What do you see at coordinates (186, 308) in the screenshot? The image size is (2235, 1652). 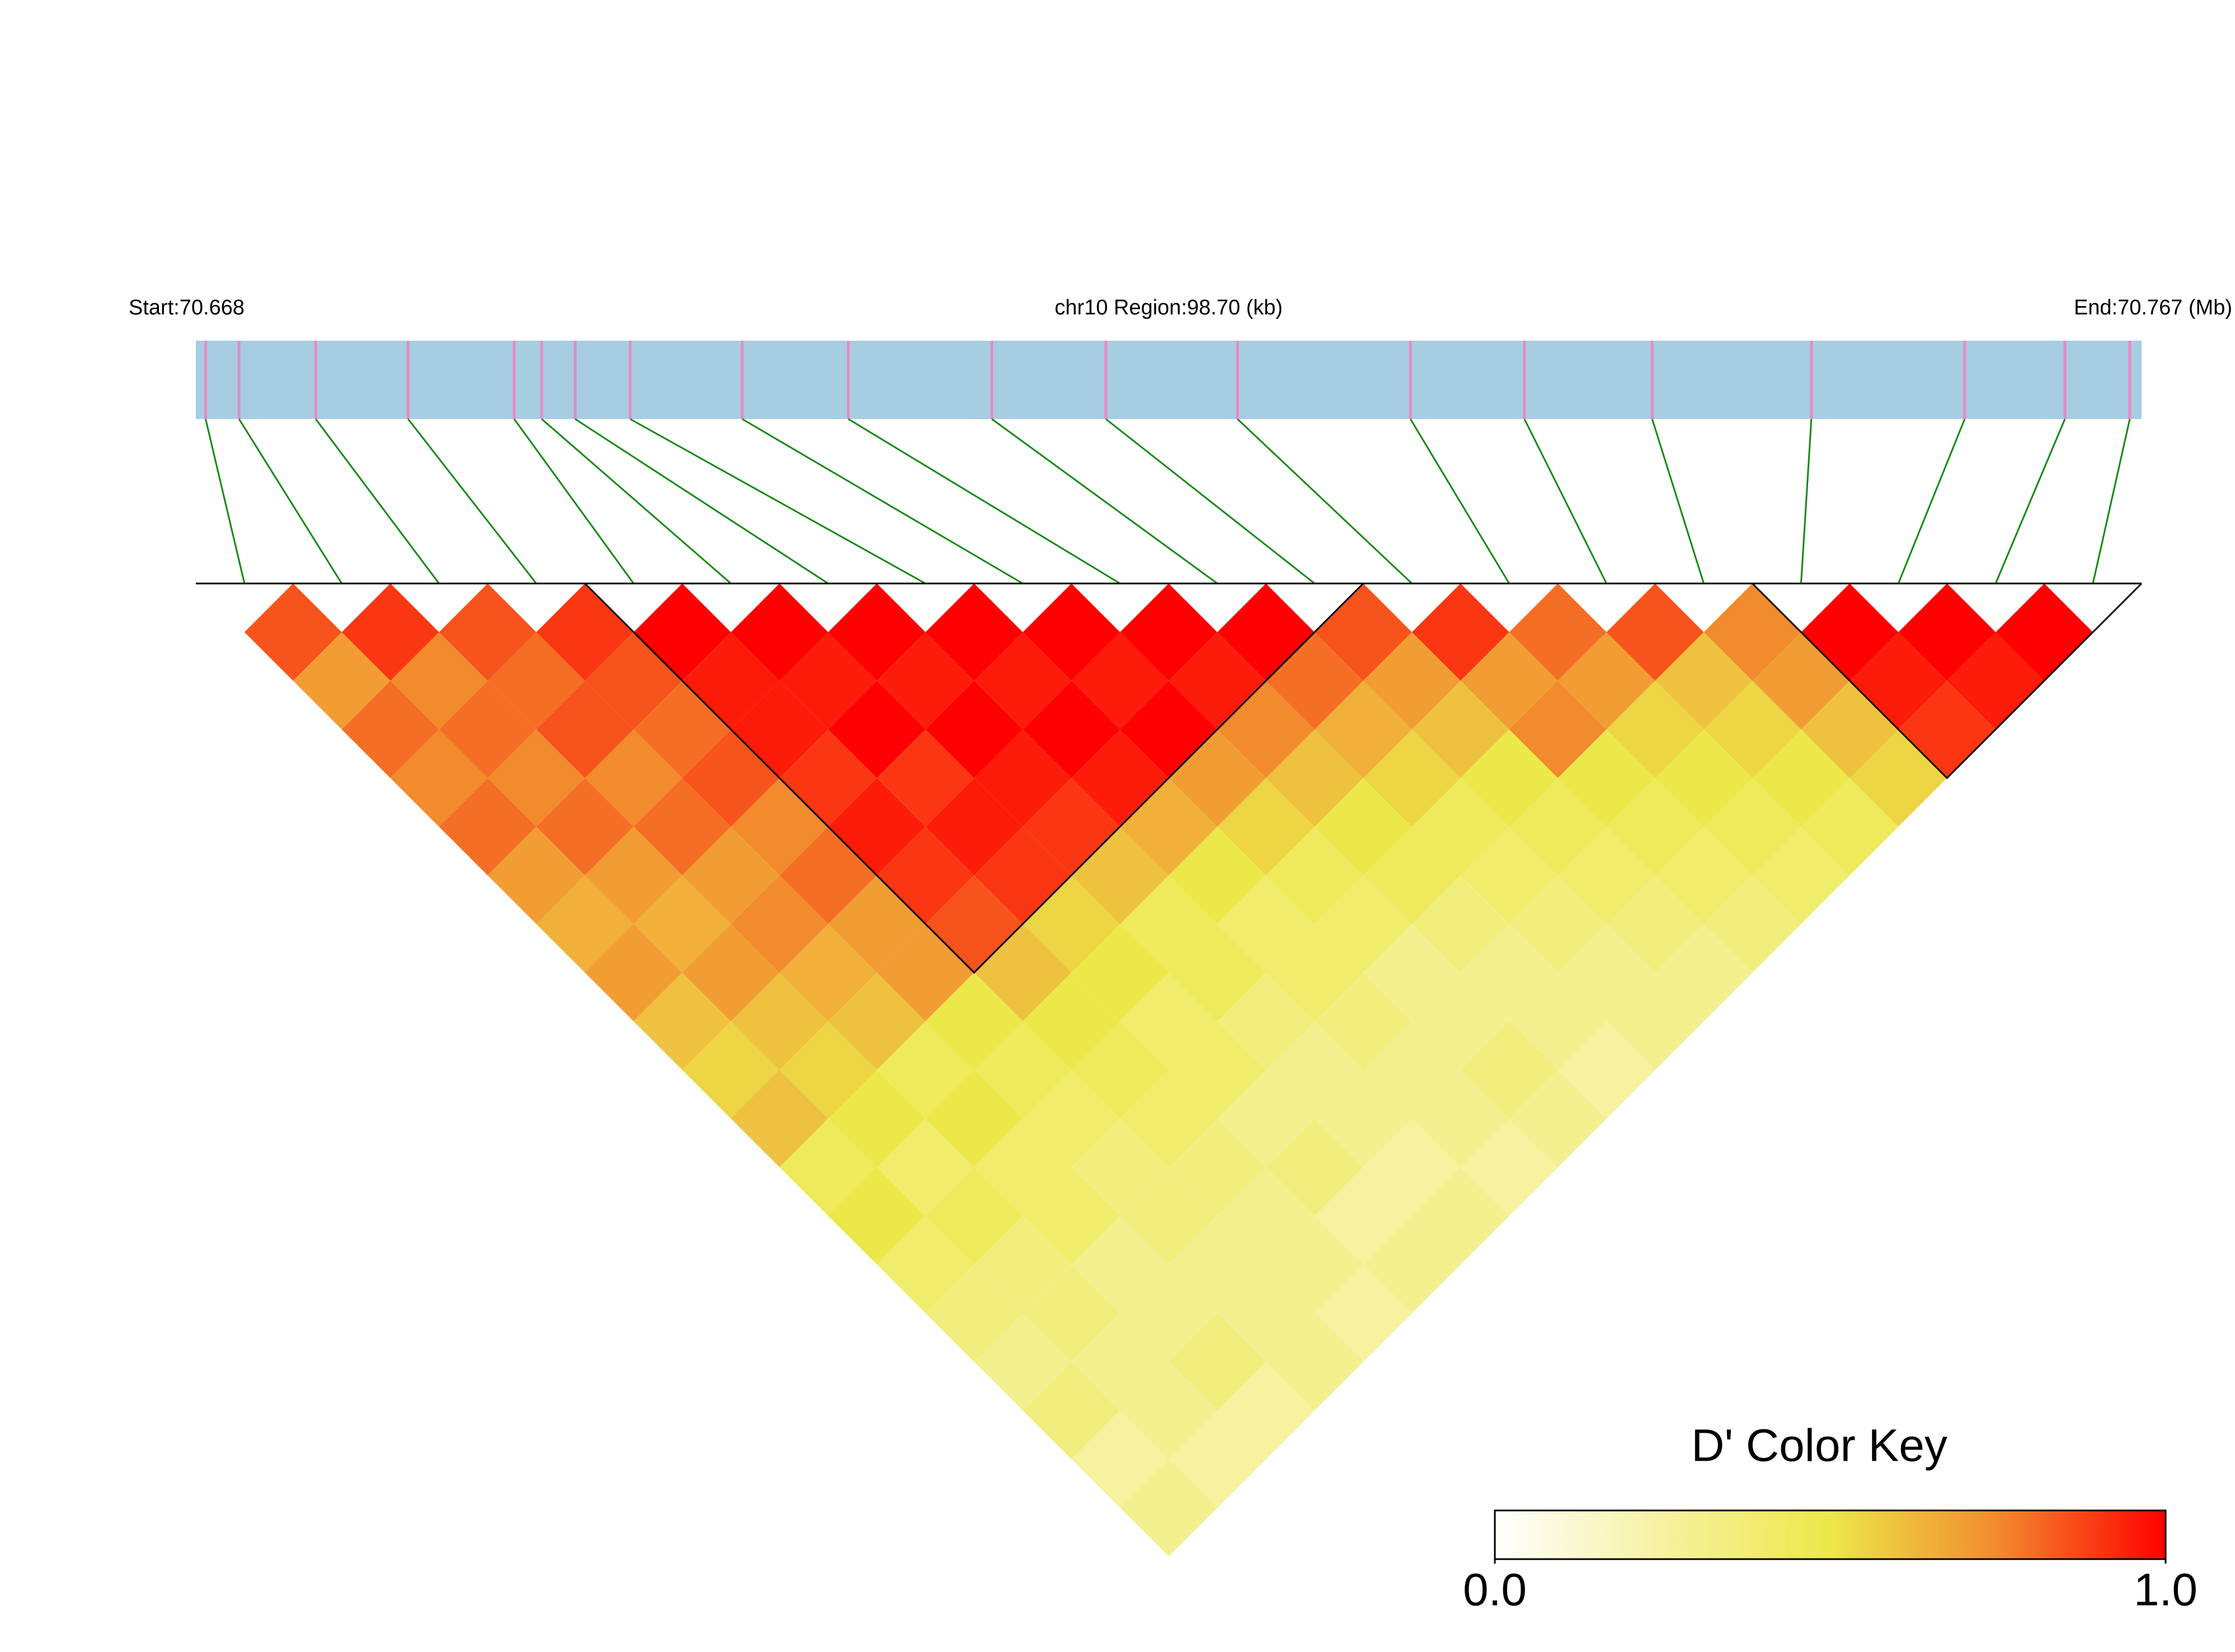 I see `start-label: Start:70.668` at bounding box center [186, 308].